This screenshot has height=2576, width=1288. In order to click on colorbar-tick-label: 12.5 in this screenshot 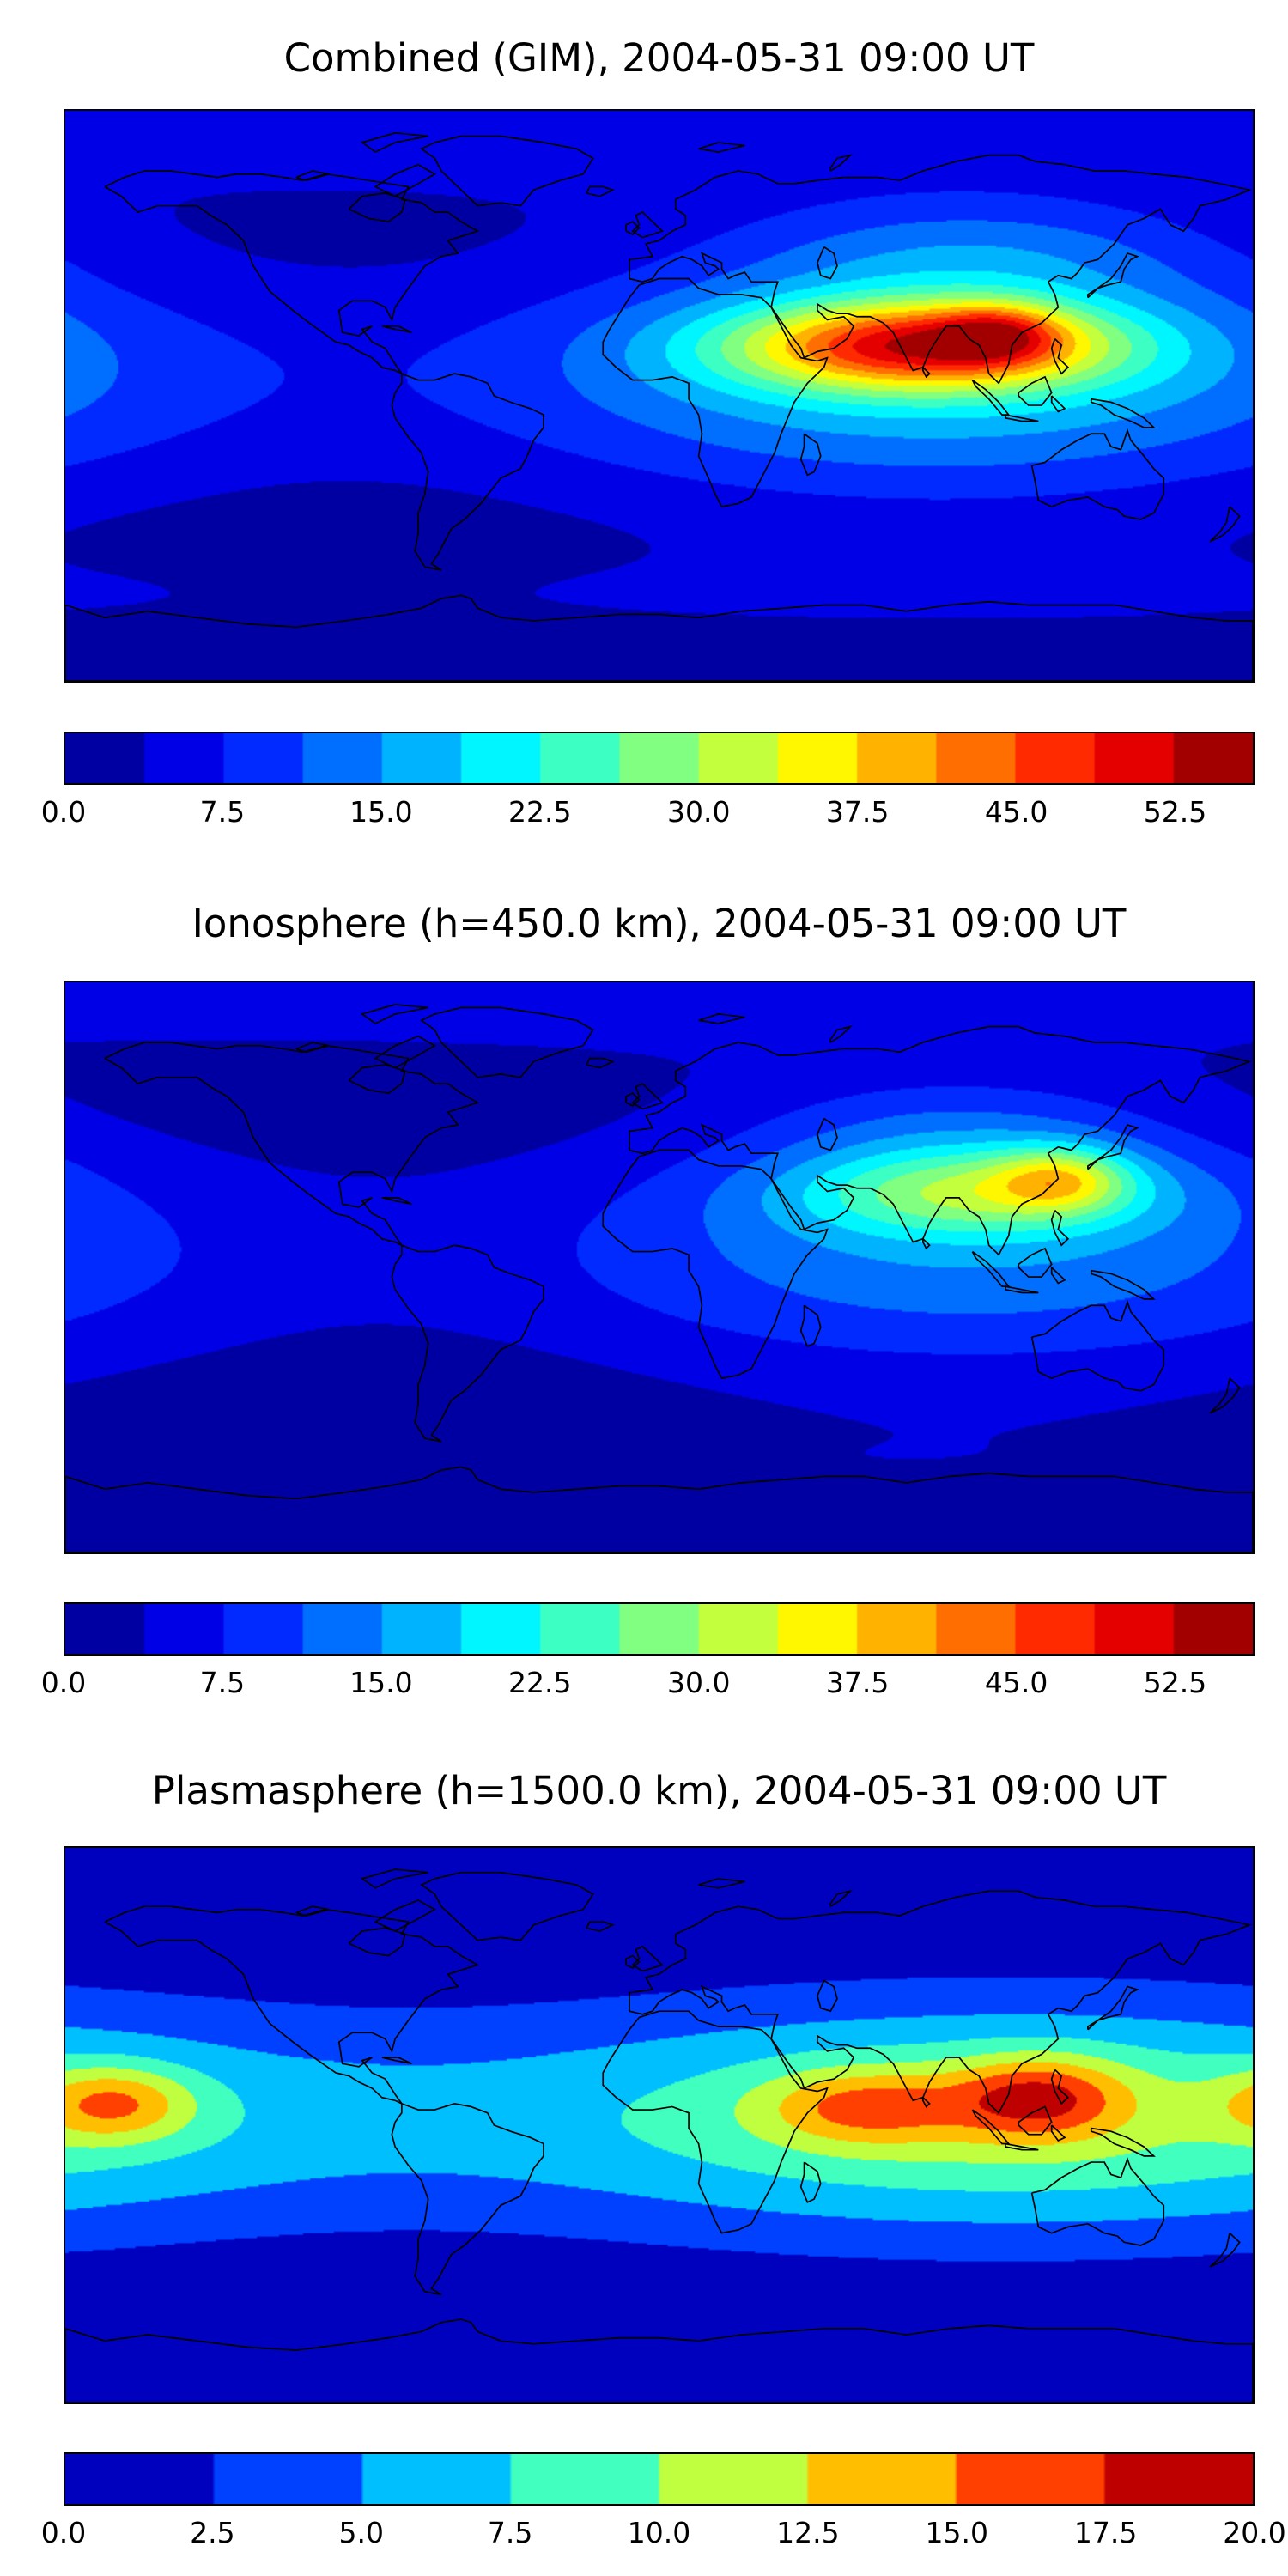, I will do `click(808, 2532)`.